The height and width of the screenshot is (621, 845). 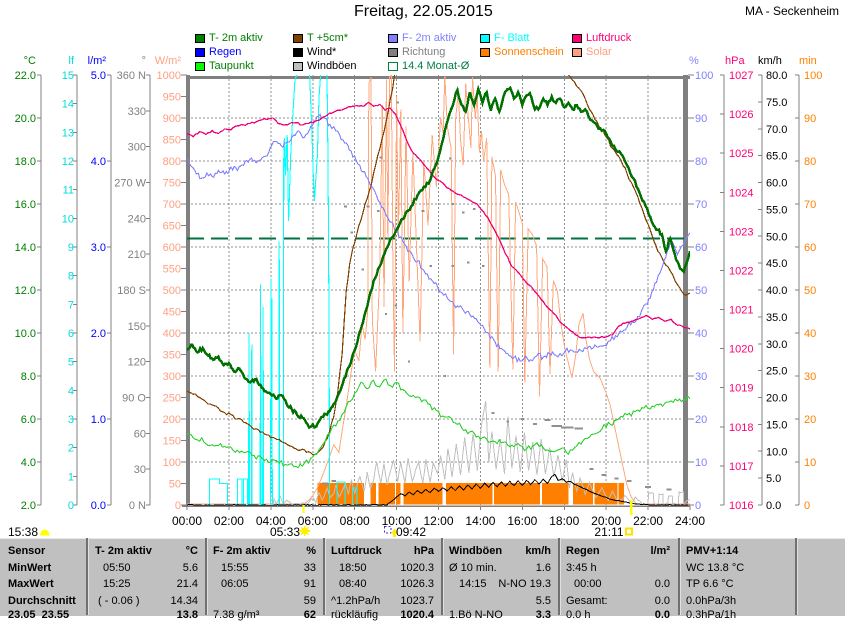 What do you see at coordinates (25, 334) in the screenshot?
I see `svg-text: 10.0` at bounding box center [25, 334].